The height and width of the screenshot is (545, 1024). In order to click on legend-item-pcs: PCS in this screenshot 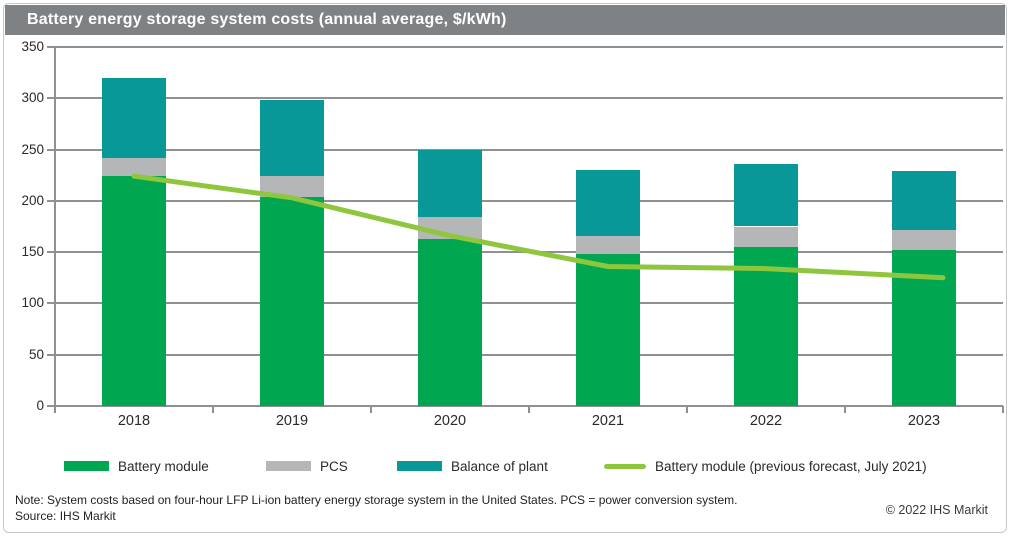, I will do `click(307, 466)`.